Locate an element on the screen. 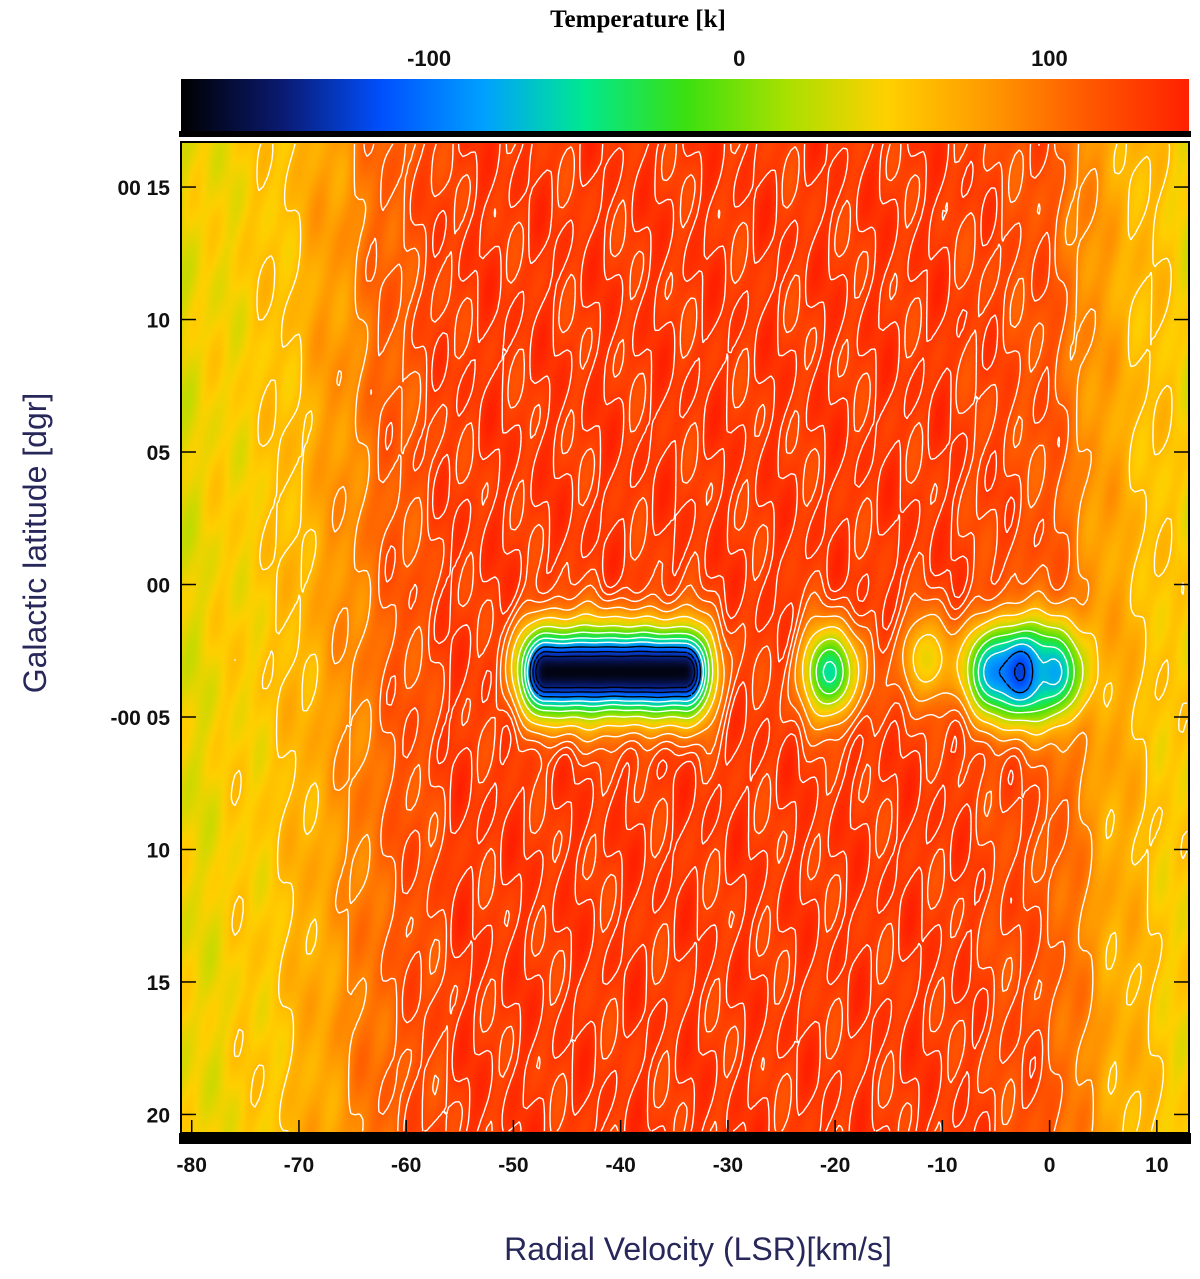  x-tick-label: -30 is located at coordinates (728, 1165).